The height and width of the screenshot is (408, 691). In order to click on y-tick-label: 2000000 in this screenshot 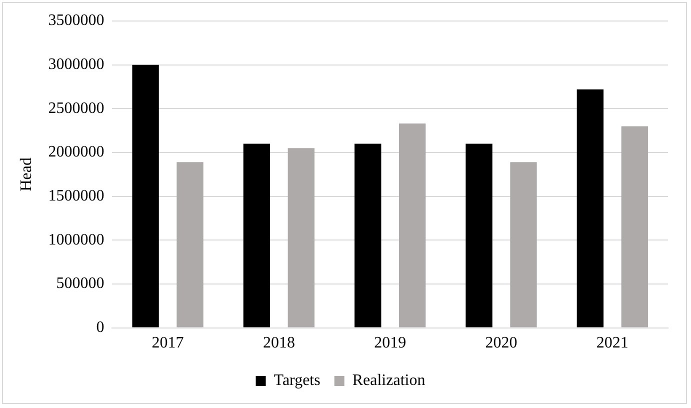, I will do `click(76, 152)`.